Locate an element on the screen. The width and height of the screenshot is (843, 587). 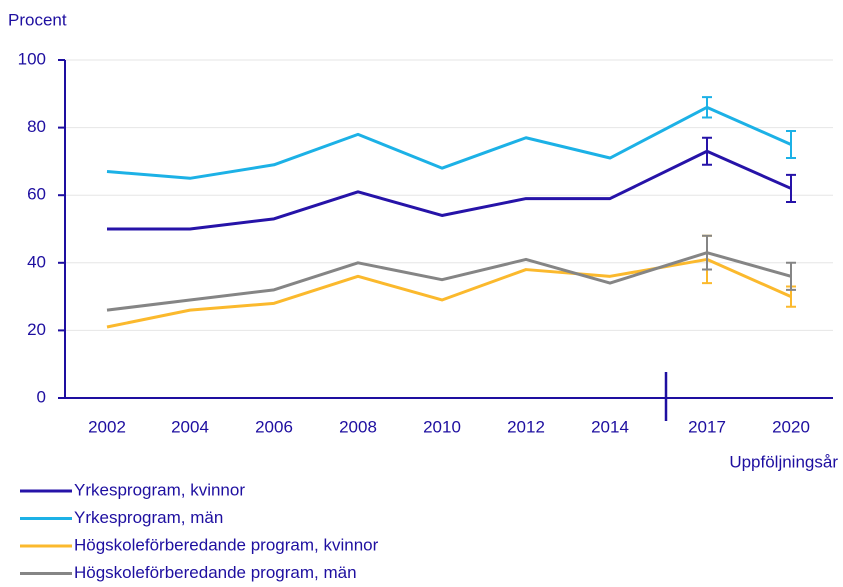
x-tick-label: 2012 is located at coordinates (526, 426).